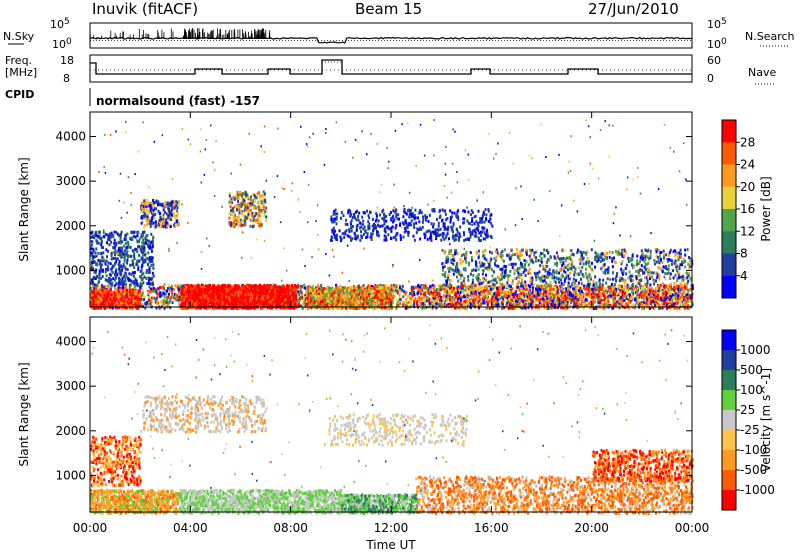  Describe the element at coordinates (290, 528) in the screenshot. I see `x-tick-label: 08:00` at that location.